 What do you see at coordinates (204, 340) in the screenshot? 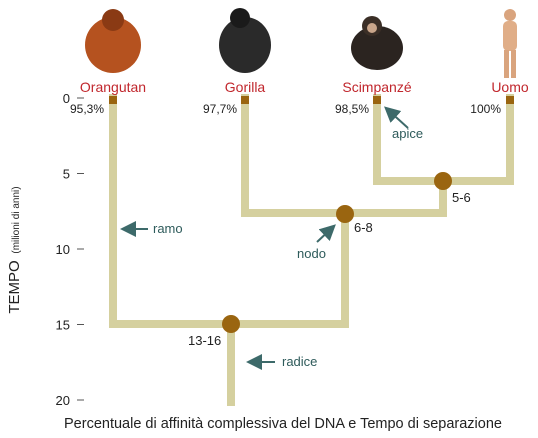
I see `node-label: 13-16` at bounding box center [204, 340].